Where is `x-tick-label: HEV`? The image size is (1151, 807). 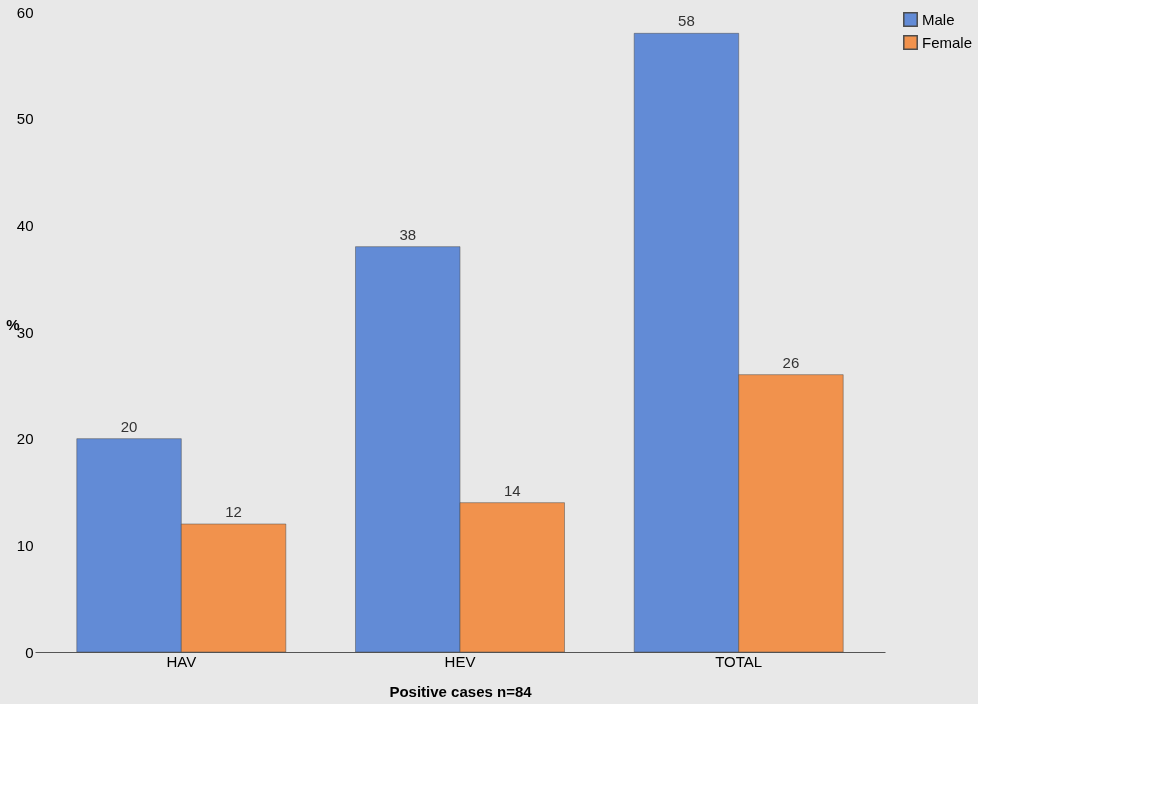
x-tick-label: HEV is located at coordinates (460, 661).